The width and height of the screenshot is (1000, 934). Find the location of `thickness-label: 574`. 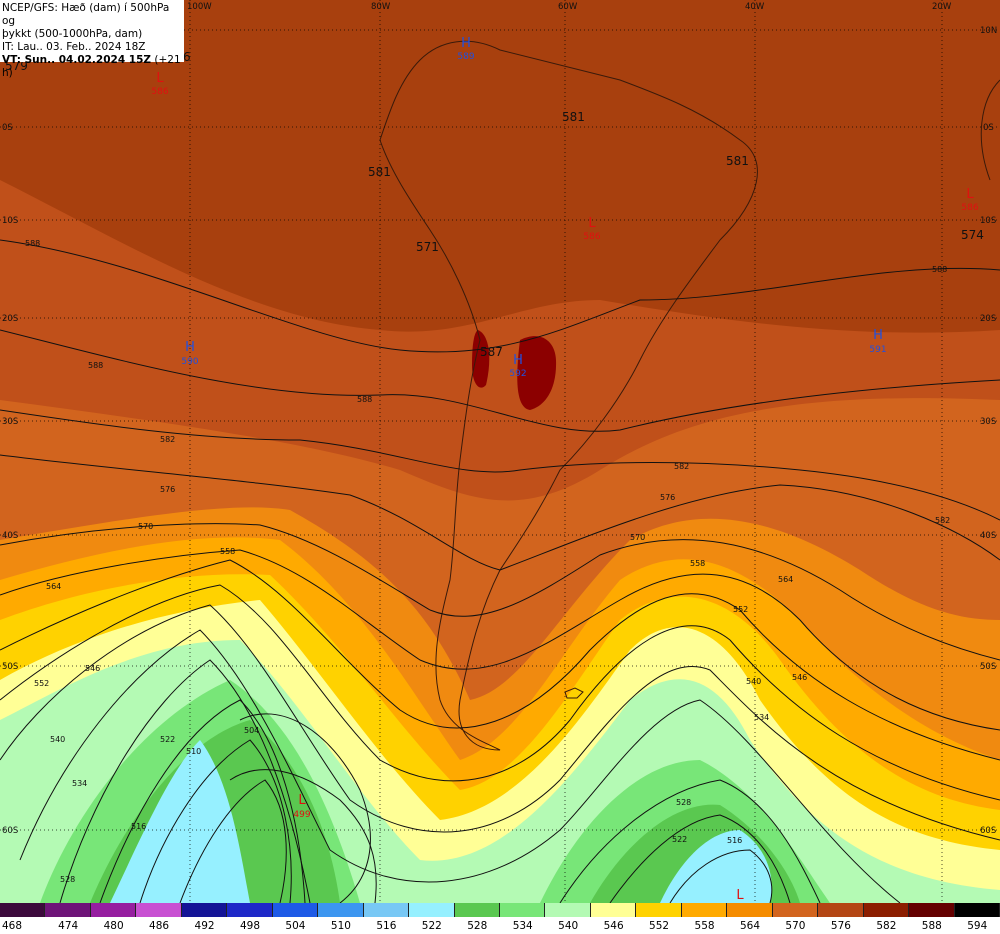

thickness-label: 574 is located at coordinates (972, 235).